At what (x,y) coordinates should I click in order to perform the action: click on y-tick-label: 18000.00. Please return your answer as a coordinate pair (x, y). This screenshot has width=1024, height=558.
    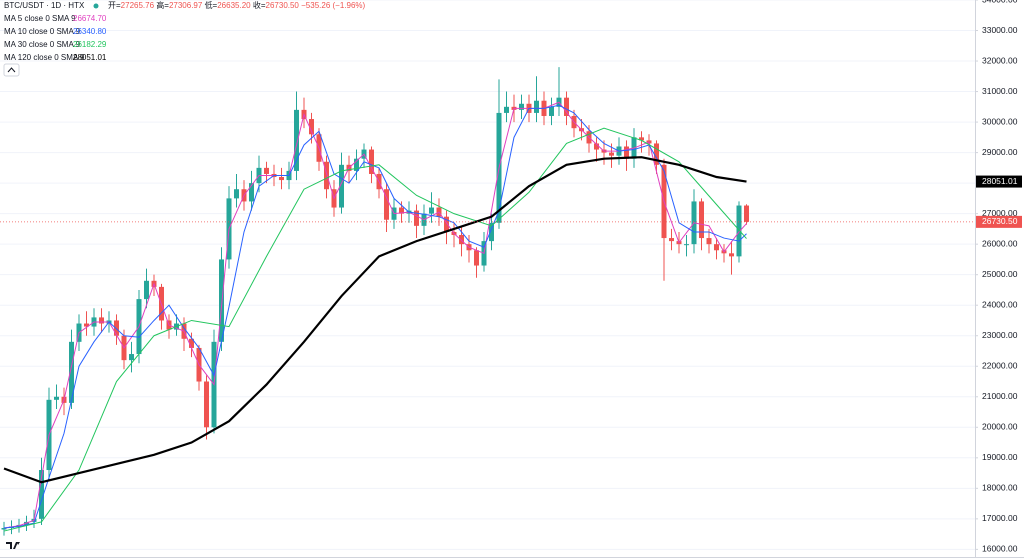
    Looking at the image, I should click on (1000, 488).